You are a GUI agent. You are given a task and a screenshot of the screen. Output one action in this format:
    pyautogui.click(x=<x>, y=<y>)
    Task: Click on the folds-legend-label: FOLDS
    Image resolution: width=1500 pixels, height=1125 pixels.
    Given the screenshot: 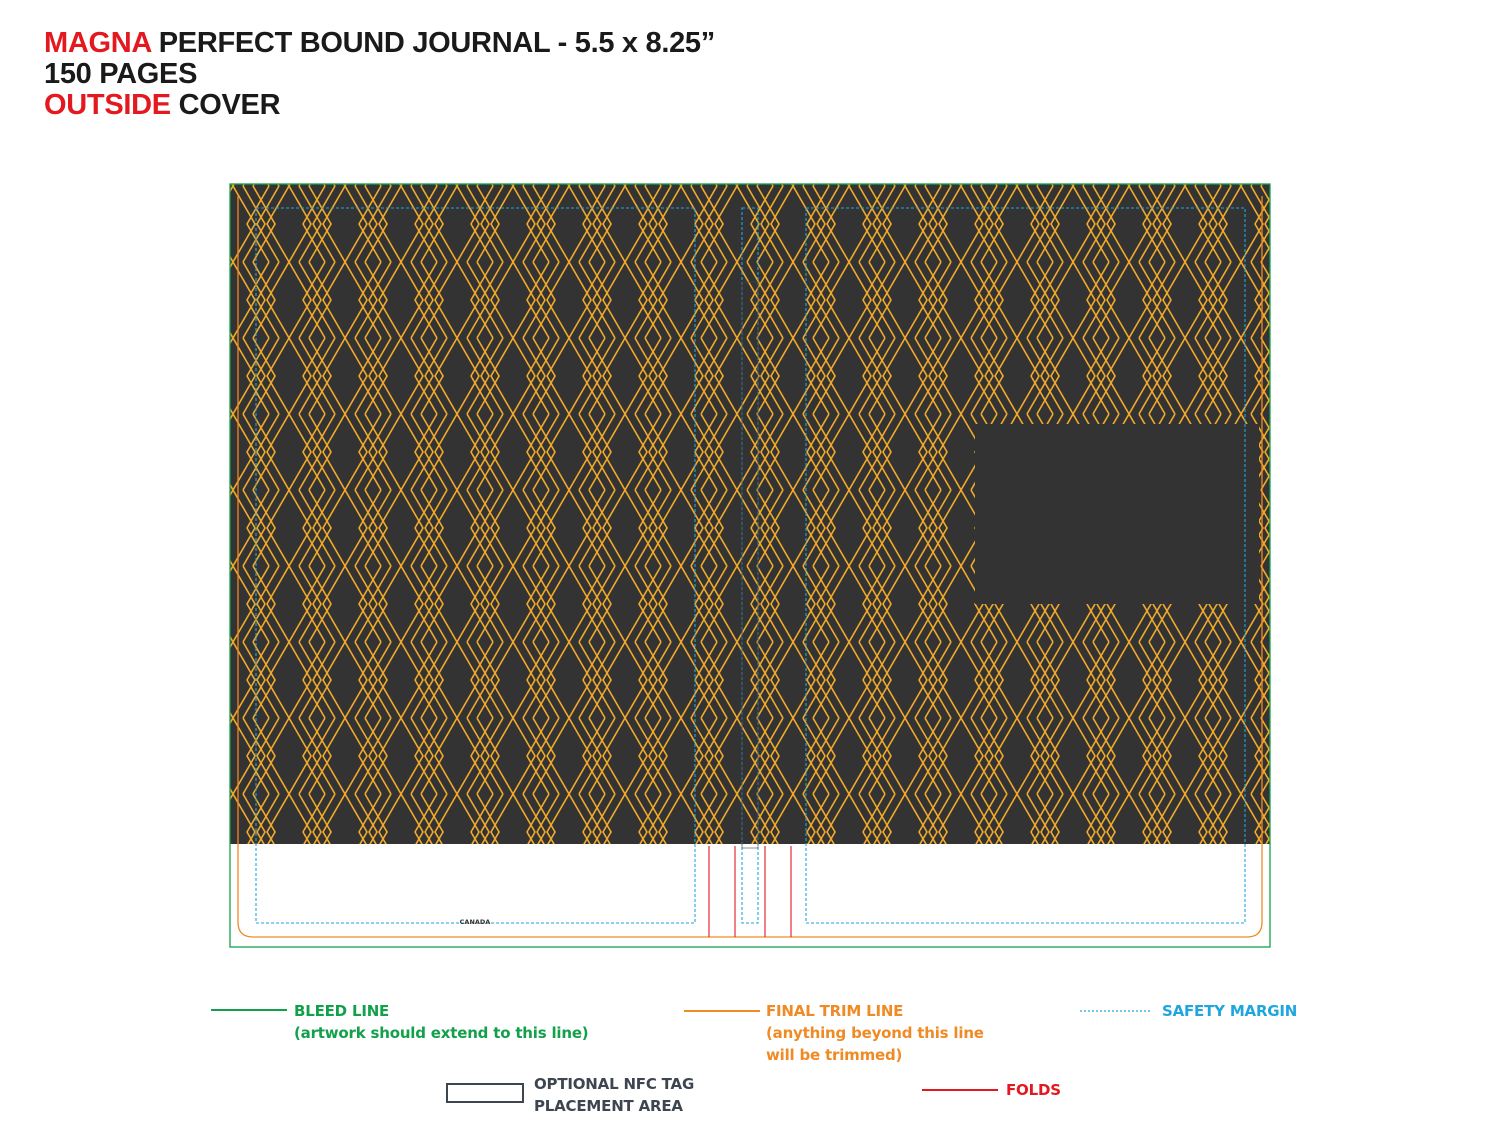 What is the action you would take?
    pyautogui.click(x=1033, y=1090)
    